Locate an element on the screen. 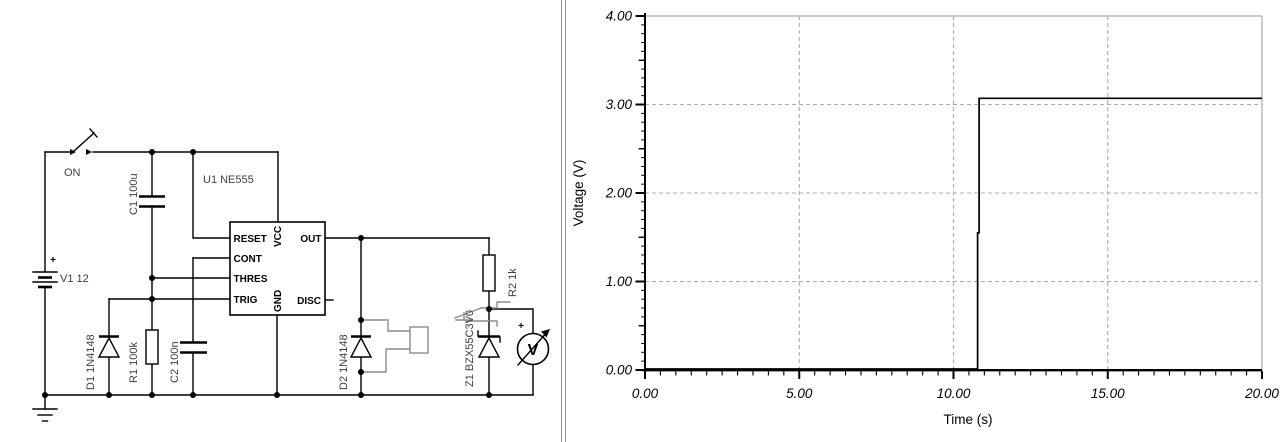 The image size is (1280, 442). d1-label: D1 1N4148 is located at coordinates (91, 362).